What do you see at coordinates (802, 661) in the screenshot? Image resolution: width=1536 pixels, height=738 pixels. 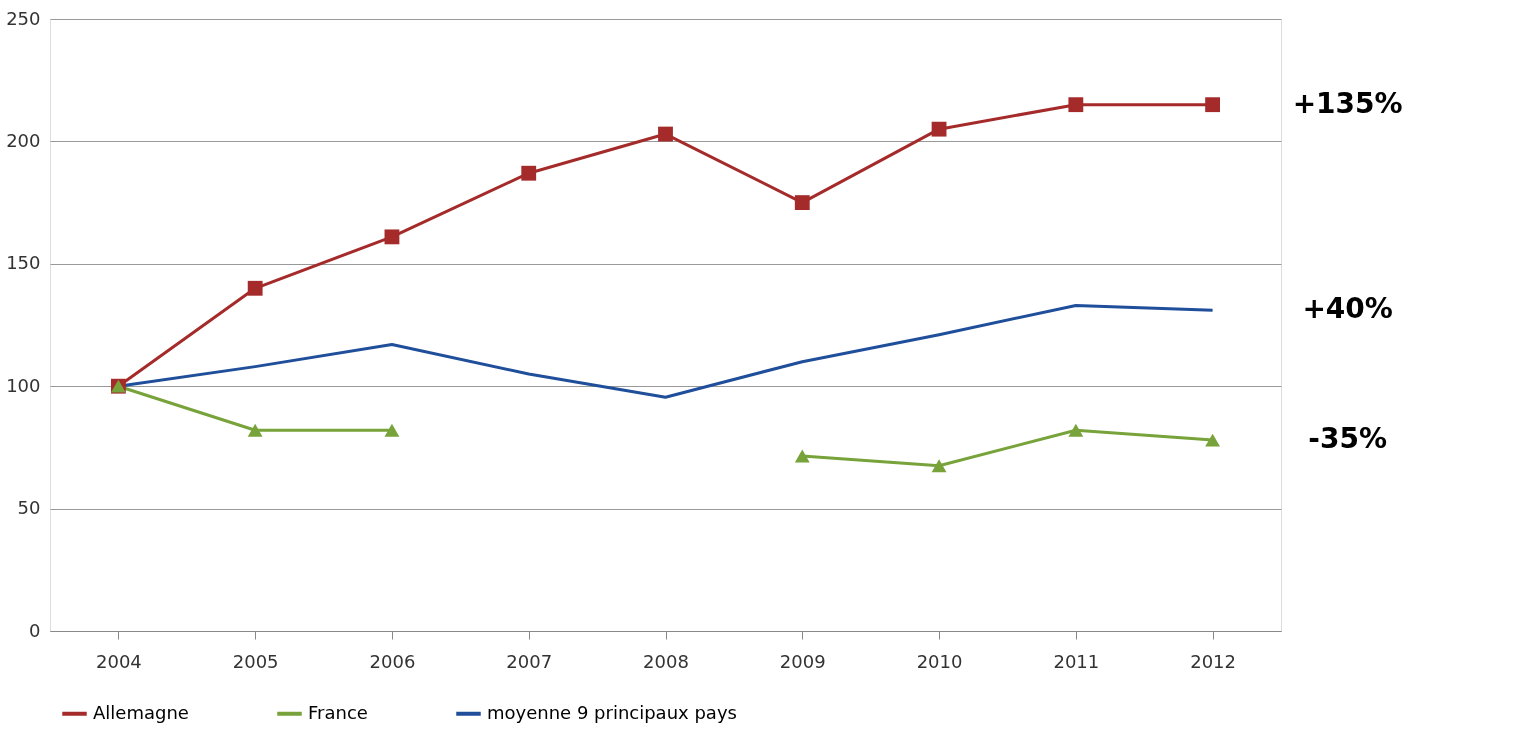 I see `x-tick-label: 2009` at bounding box center [802, 661].